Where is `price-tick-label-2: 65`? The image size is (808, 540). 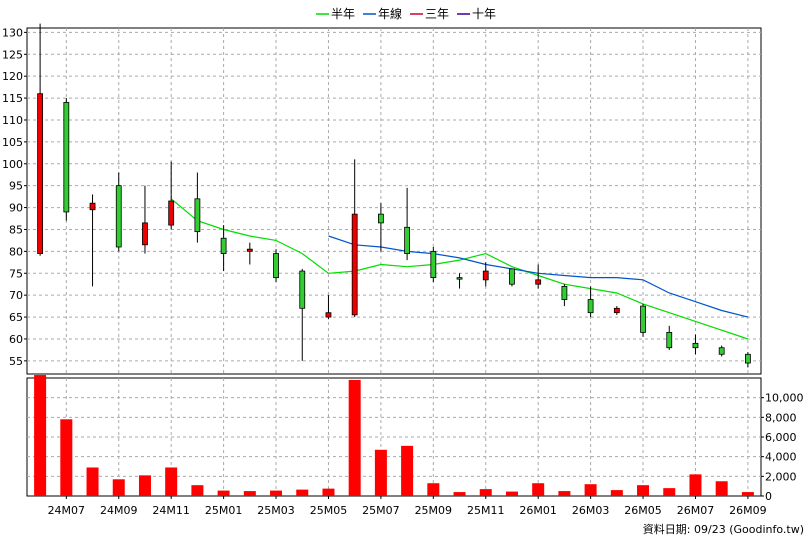
price-tick-label-2: 65 is located at coordinates (16, 317).